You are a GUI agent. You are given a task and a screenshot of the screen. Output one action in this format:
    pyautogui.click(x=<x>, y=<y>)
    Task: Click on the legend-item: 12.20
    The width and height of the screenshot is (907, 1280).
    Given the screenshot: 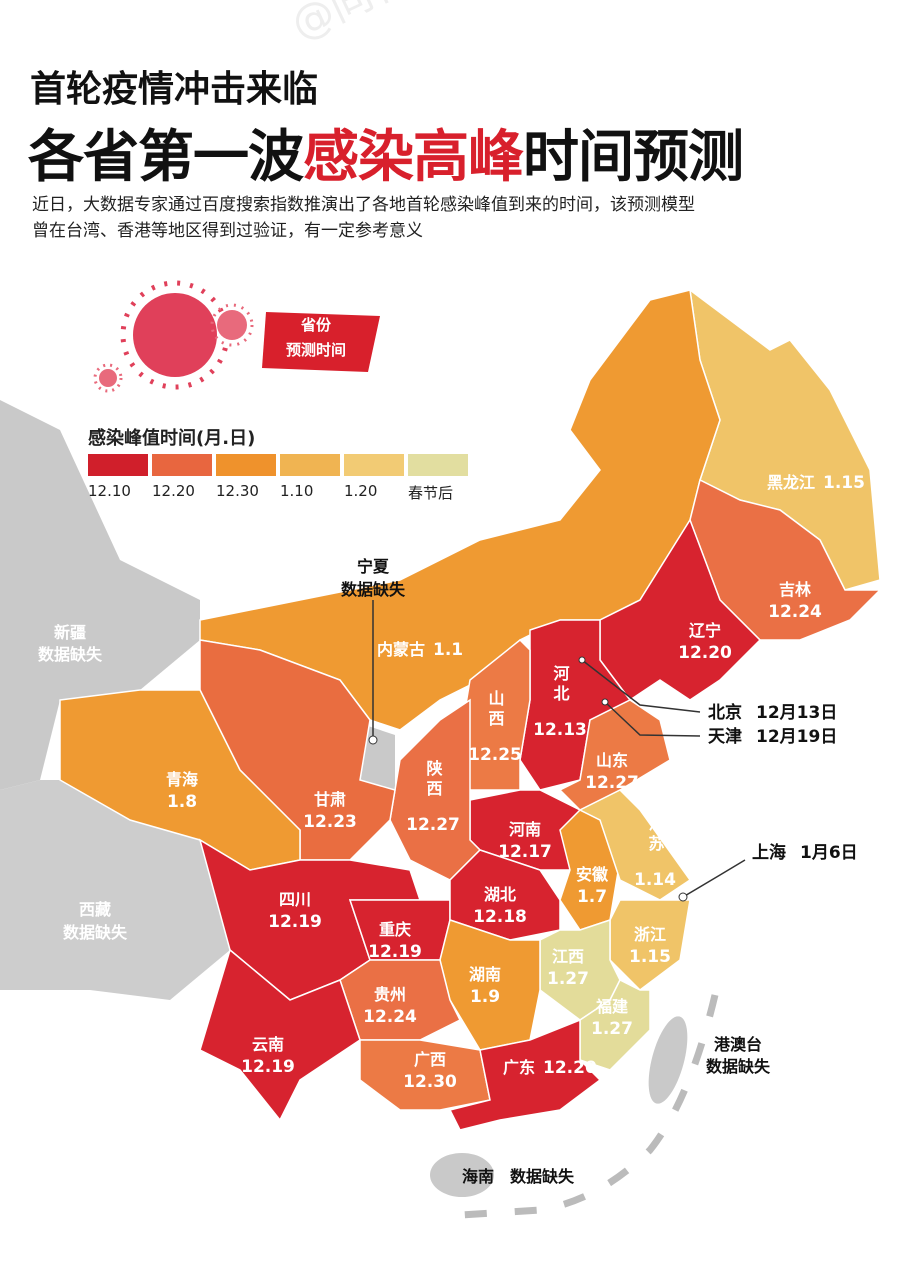 What is the action you would take?
    pyautogui.click(x=184, y=478)
    